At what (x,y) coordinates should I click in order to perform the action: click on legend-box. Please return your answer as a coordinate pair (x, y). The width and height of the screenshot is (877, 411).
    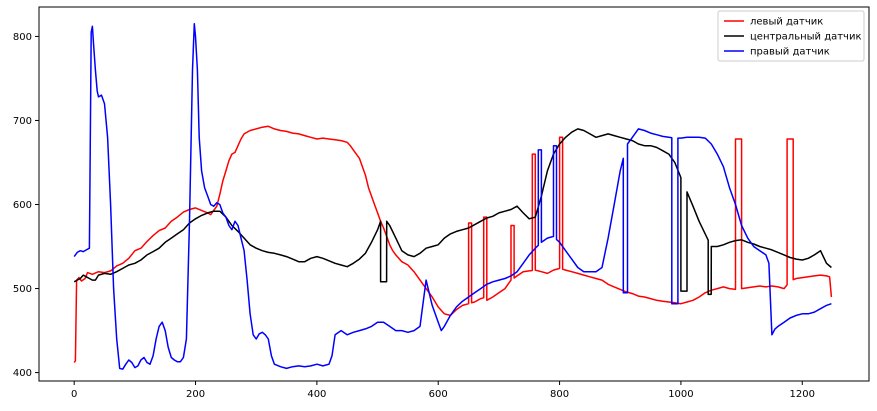
    Looking at the image, I should click on (791, 36).